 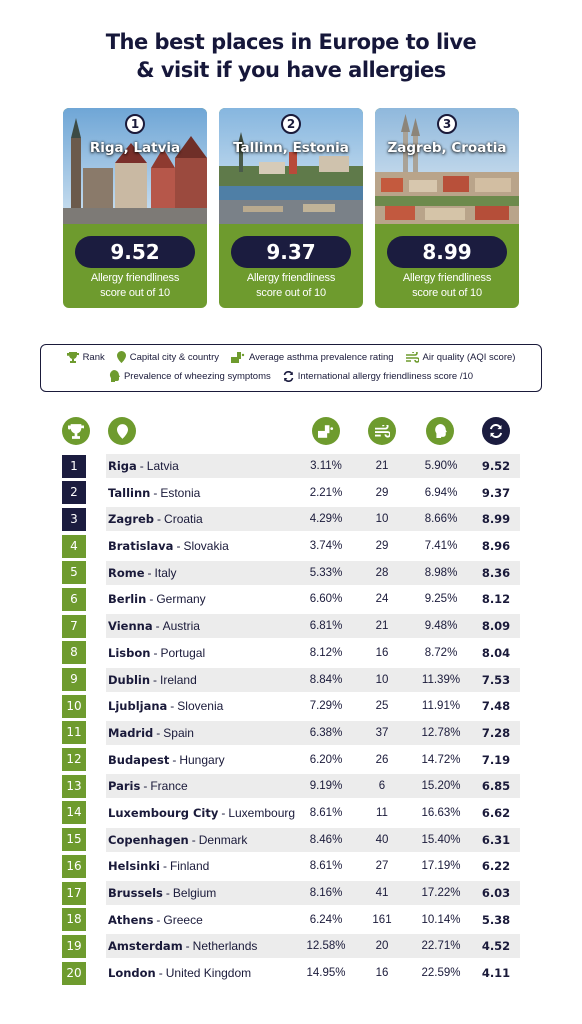 What do you see at coordinates (326, 706) in the screenshot?
I see `asthma-cell: 7.29%` at bounding box center [326, 706].